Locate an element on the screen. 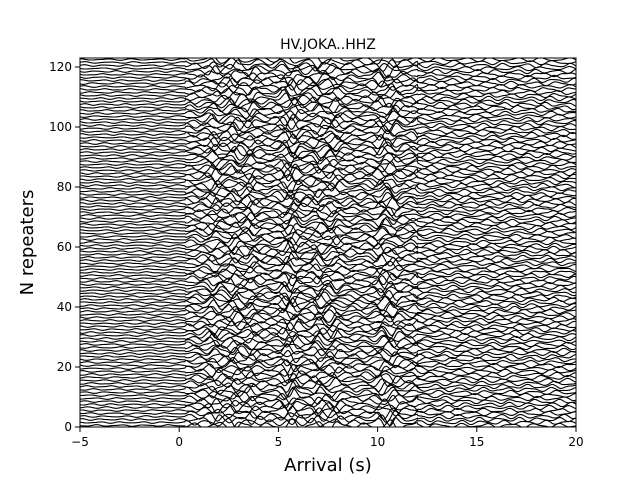  y-tick-label: 40 is located at coordinates (64, 307).